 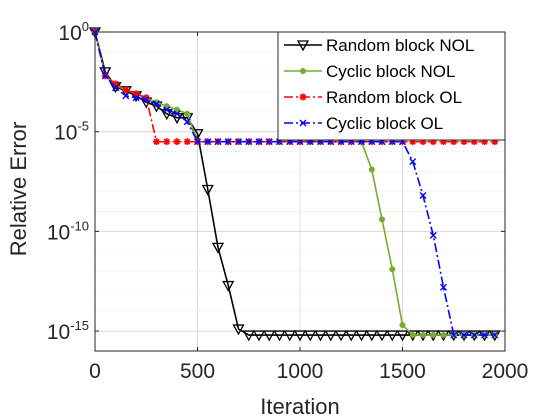 I want to click on y-tick-exponent: -5, so click(x=83, y=126).